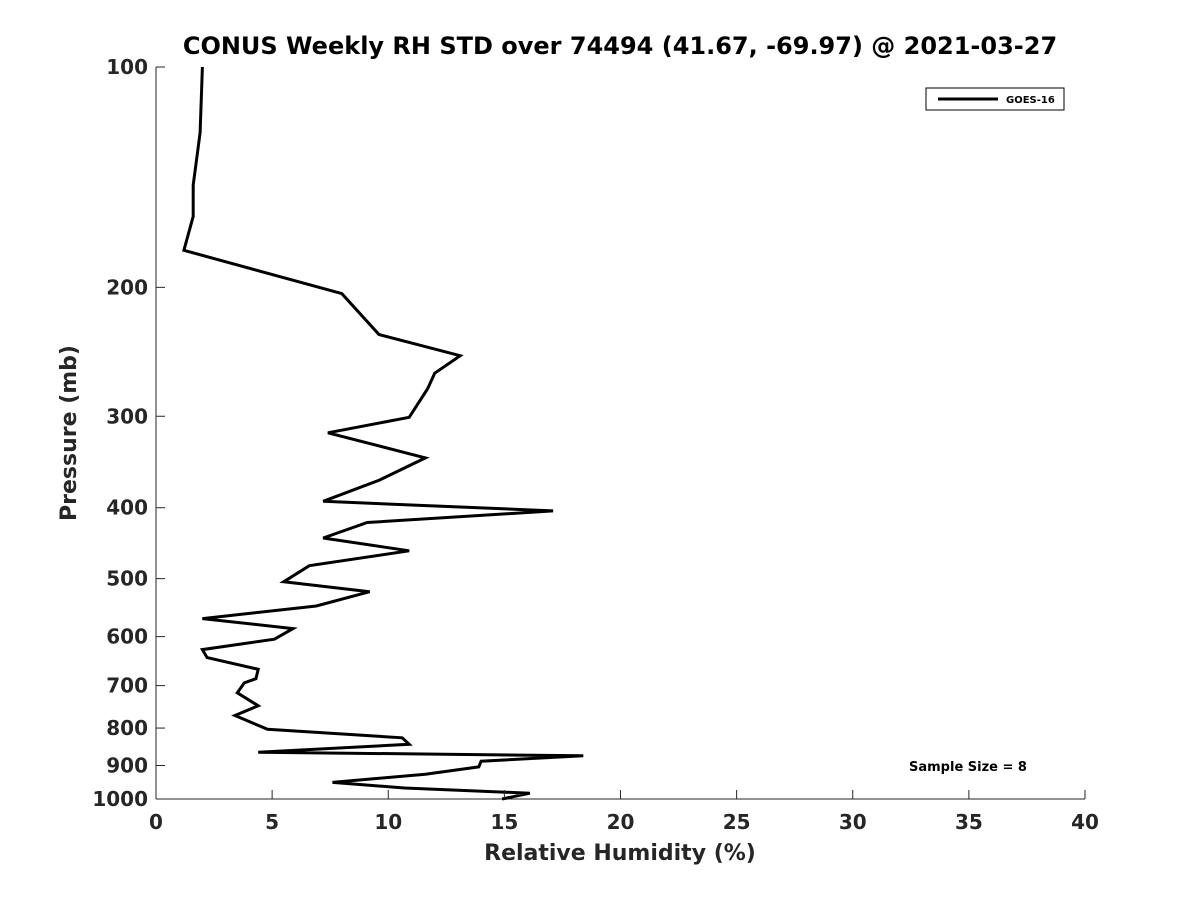  Describe the element at coordinates (127, 728) in the screenshot. I see `y-tick-label: 800` at that location.